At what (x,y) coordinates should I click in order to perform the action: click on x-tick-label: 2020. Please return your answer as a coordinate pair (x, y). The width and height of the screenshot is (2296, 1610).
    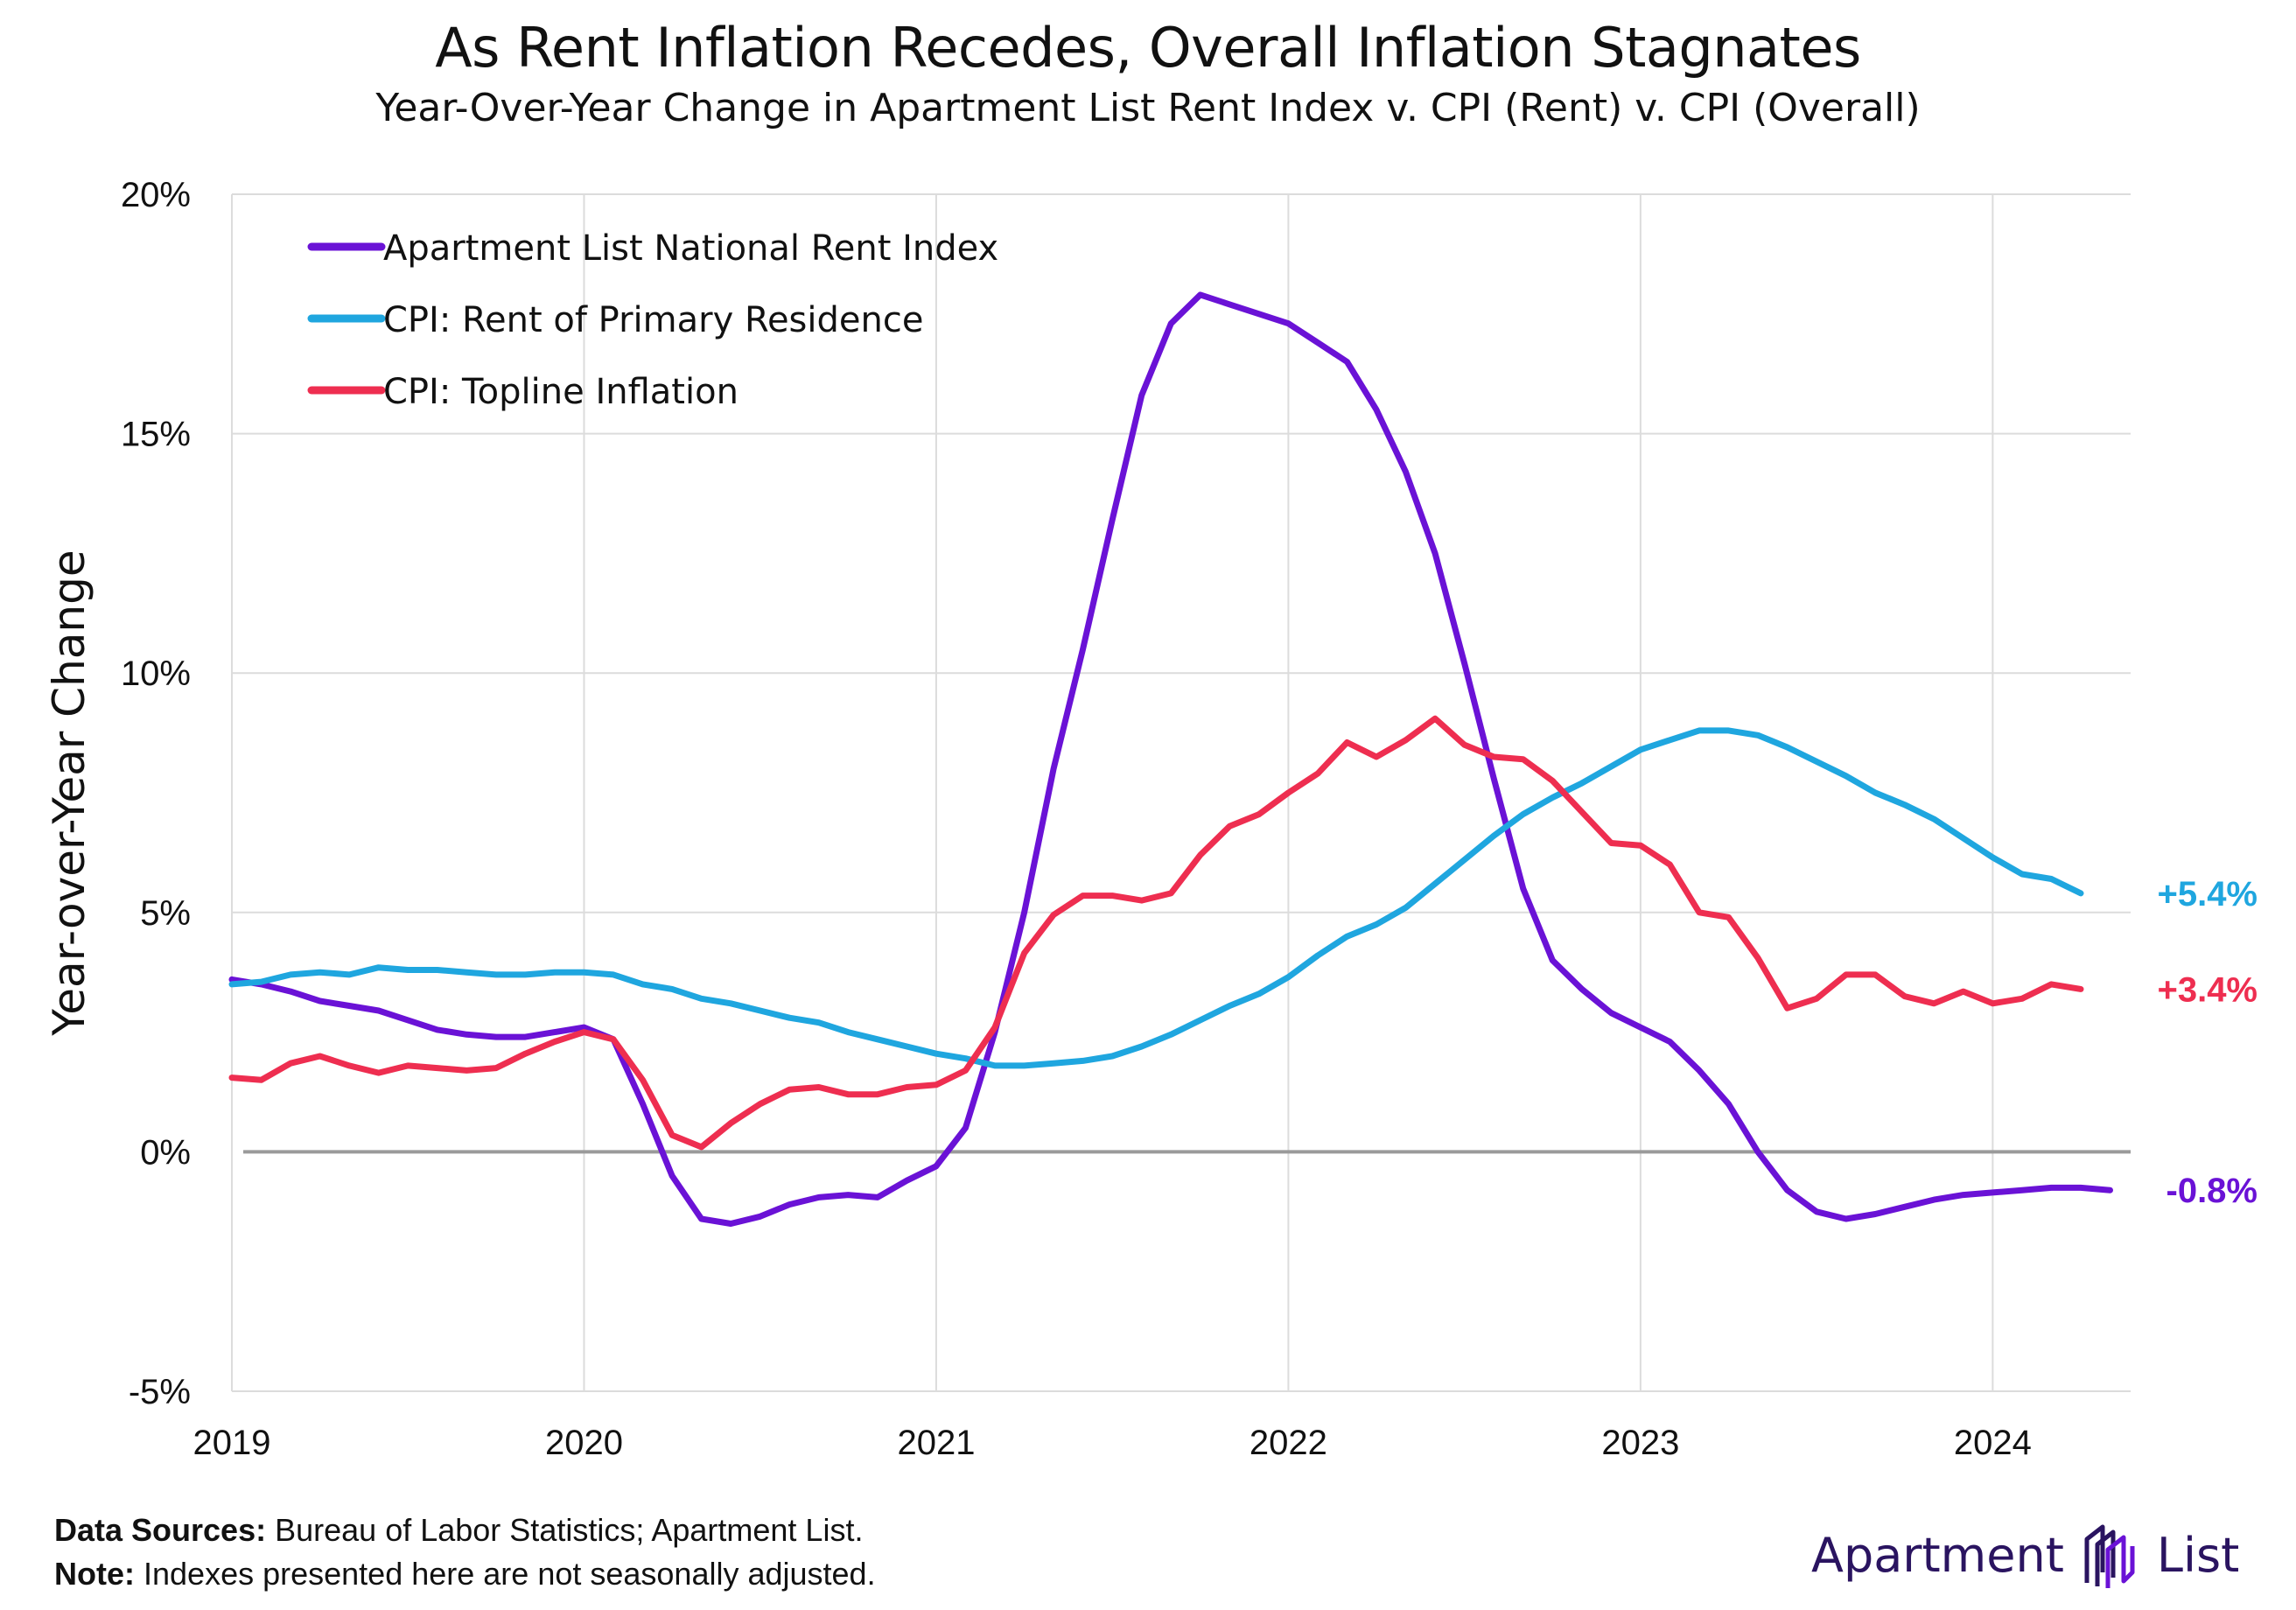
    Looking at the image, I should click on (584, 1443).